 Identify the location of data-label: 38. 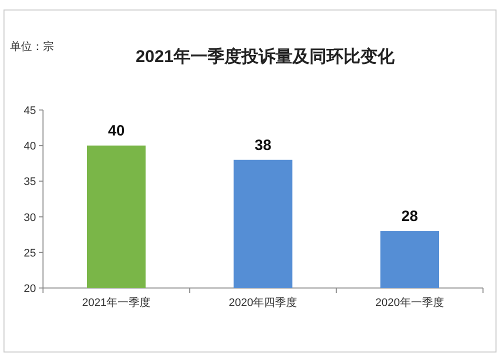
(263, 145).